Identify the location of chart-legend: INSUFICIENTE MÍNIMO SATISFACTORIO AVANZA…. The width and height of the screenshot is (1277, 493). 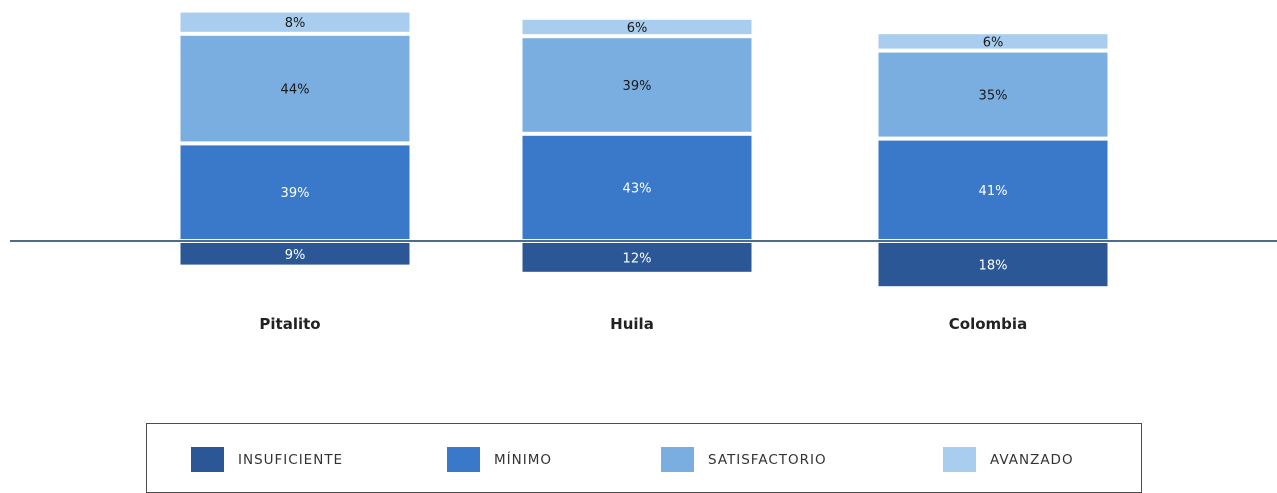
(644, 458).